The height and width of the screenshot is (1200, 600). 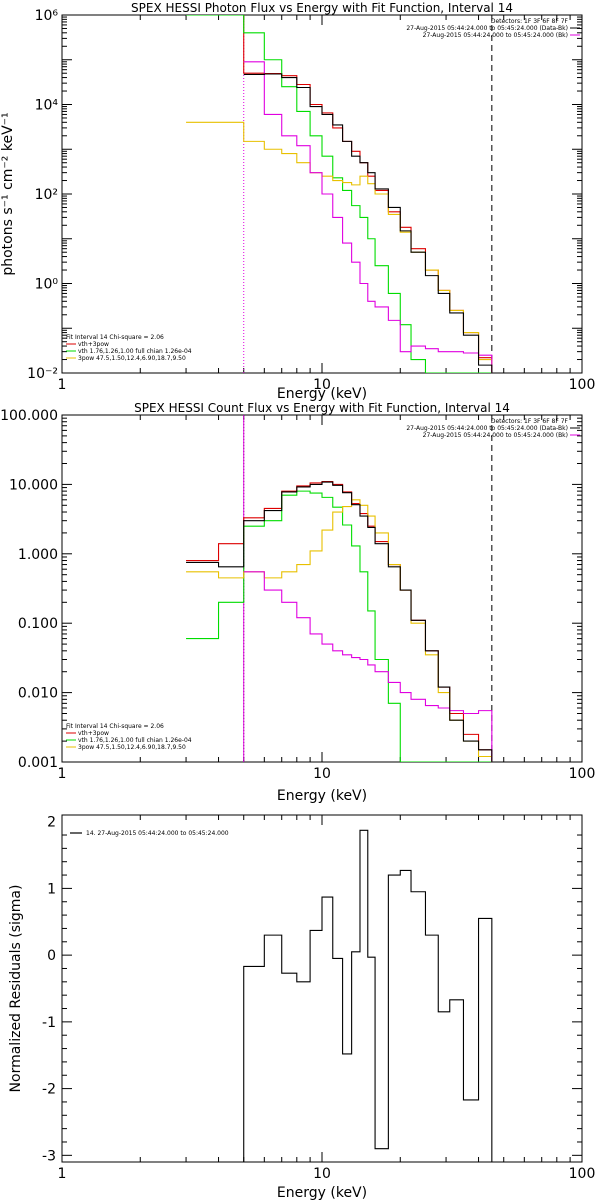 What do you see at coordinates (38, 763) in the screenshot?
I see `y-tick-label: 0.001` at bounding box center [38, 763].